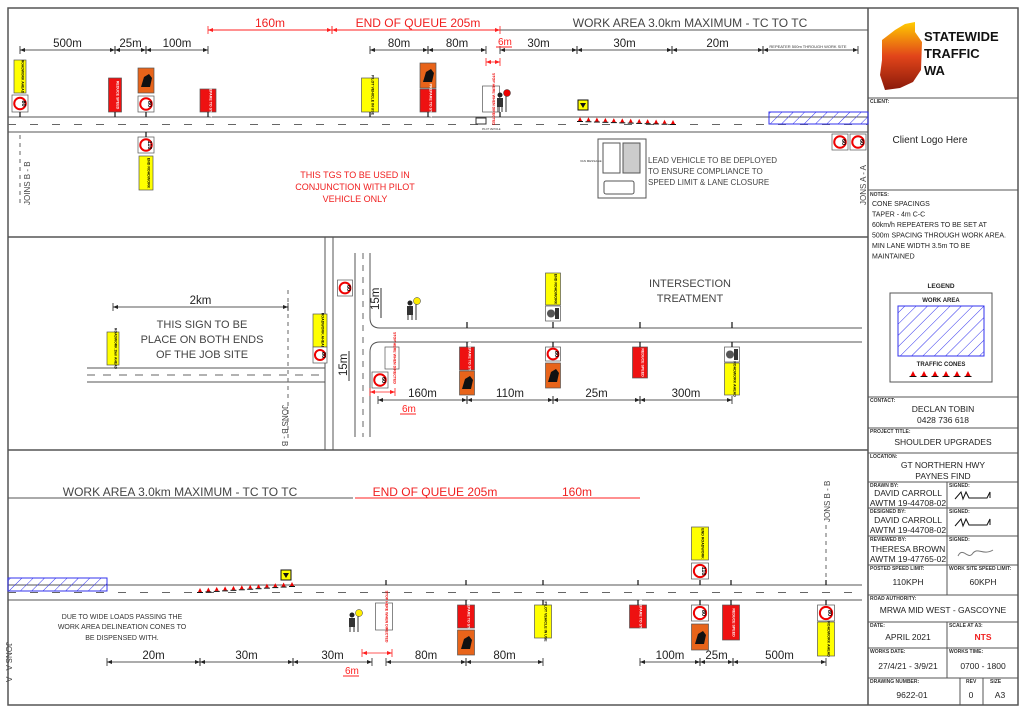  Describe the element at coordinates (883, 401) in the screenshot. I see `field-label: CONTACT:` at that location.